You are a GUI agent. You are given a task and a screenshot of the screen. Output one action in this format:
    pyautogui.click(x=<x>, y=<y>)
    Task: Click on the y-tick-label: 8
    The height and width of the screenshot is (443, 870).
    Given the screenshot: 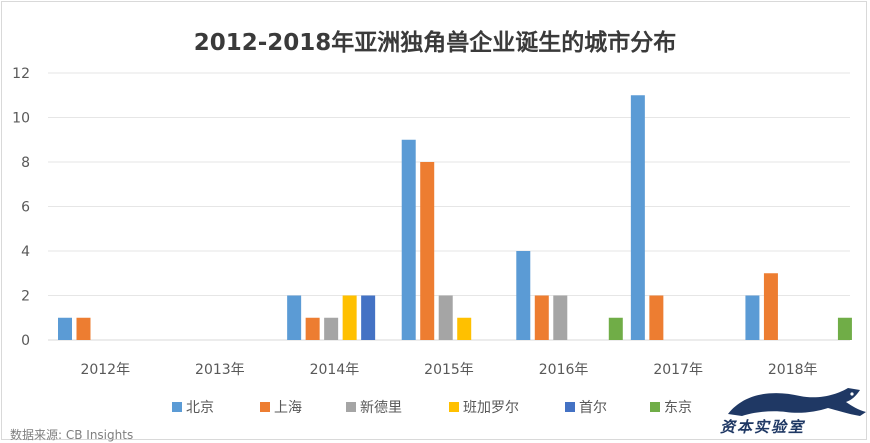 What is the action you would take?
    pyautogui.click(x=25, y=163)
    